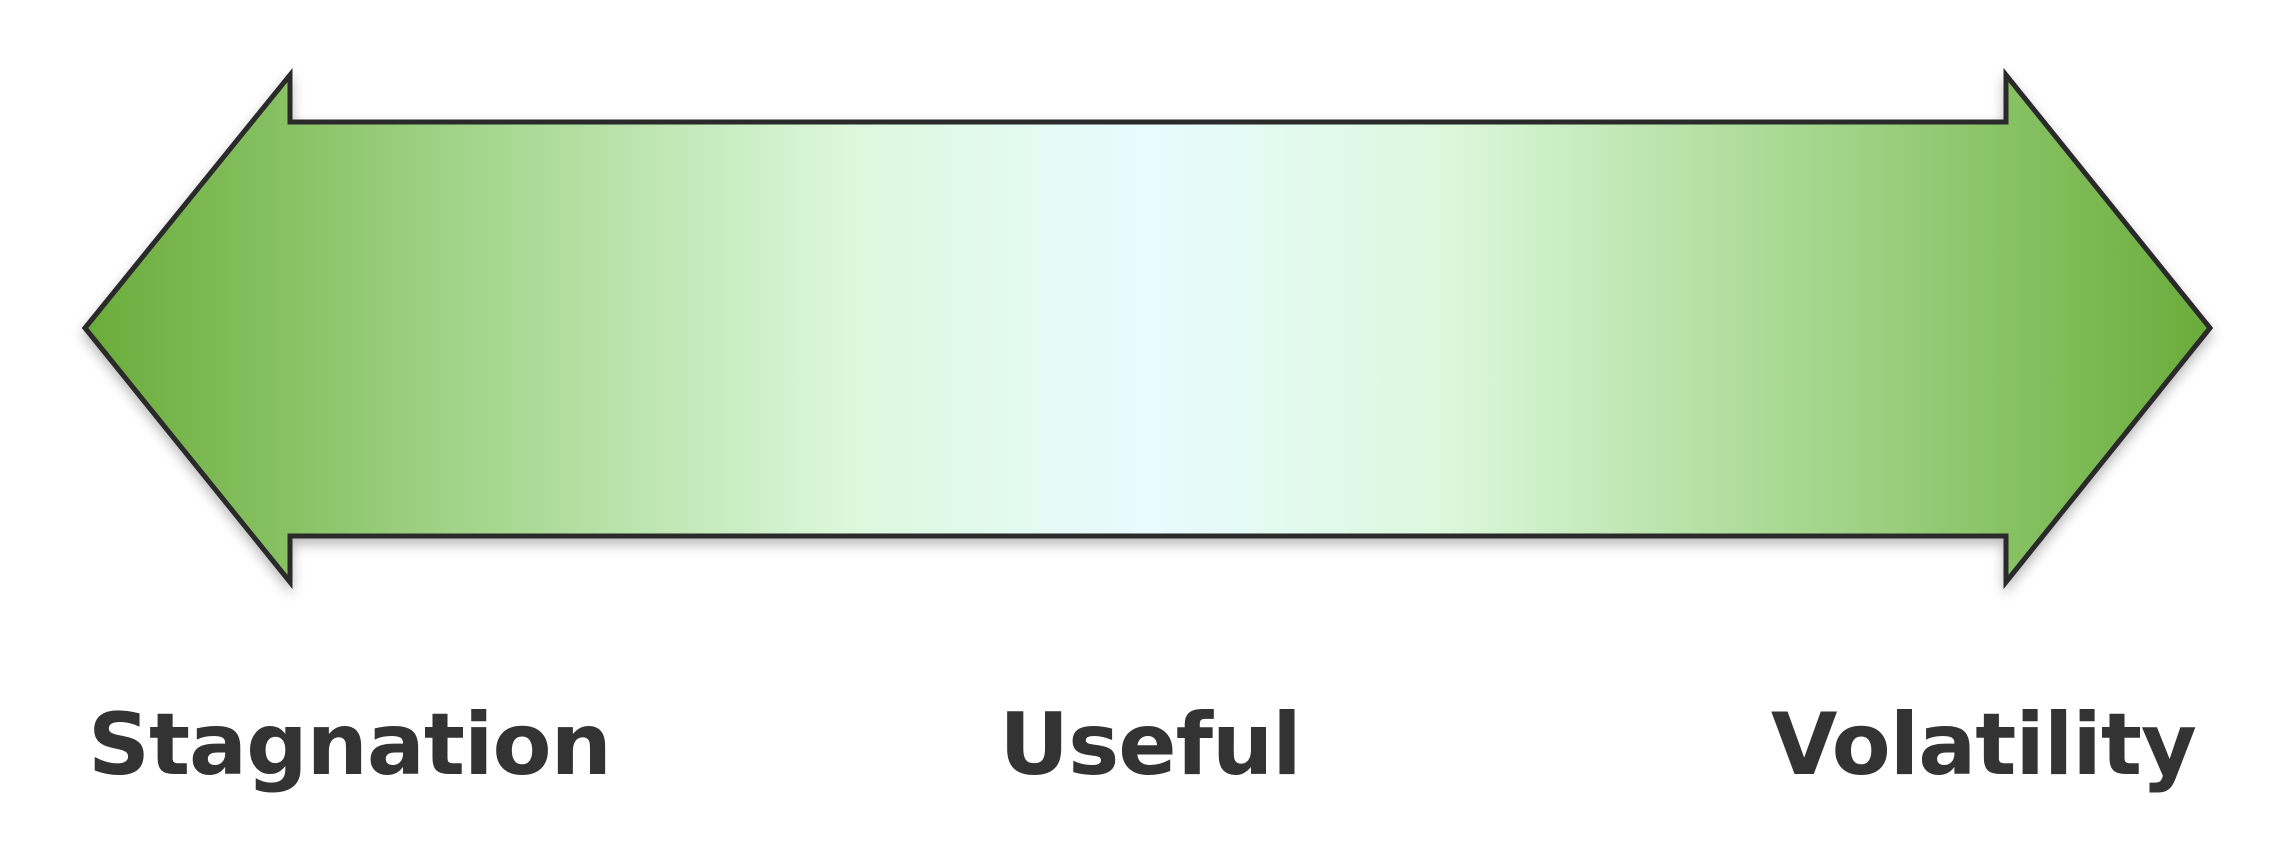  What do you see at coordinates (1983, 745) in the screenshot?
I see `label-volatility: Volatility` at bounding box center [1983, 745].